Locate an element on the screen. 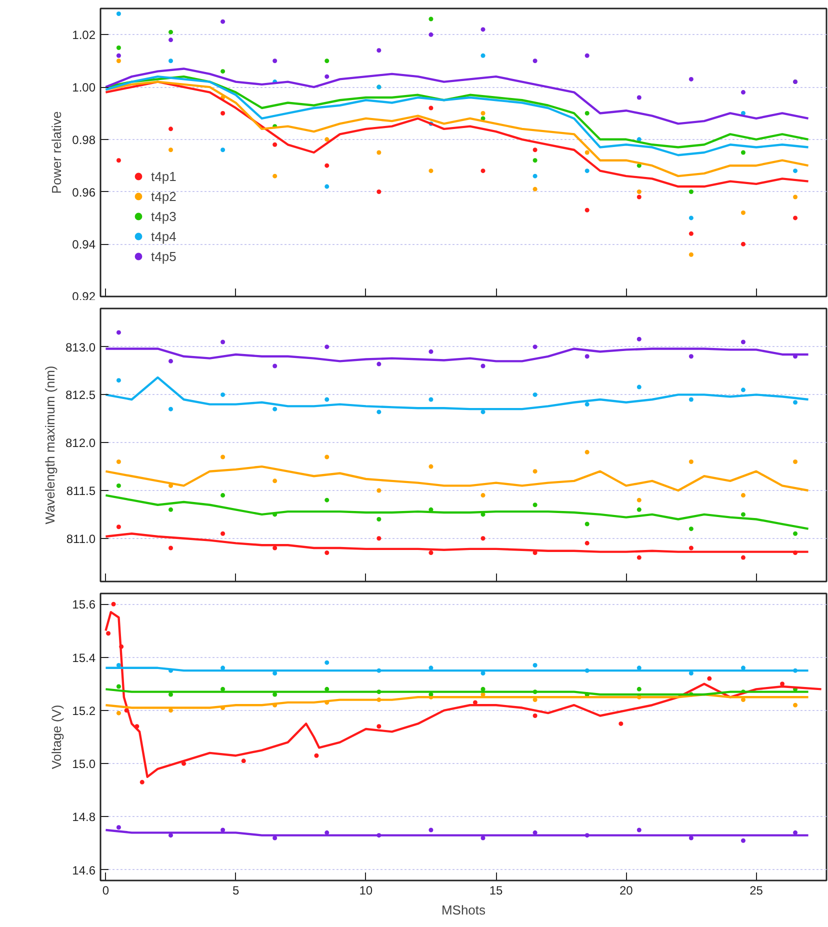 The height and width of the screenshot is (927, 828). y-tick-label: 0.94 is located at coordinates (84, 245).